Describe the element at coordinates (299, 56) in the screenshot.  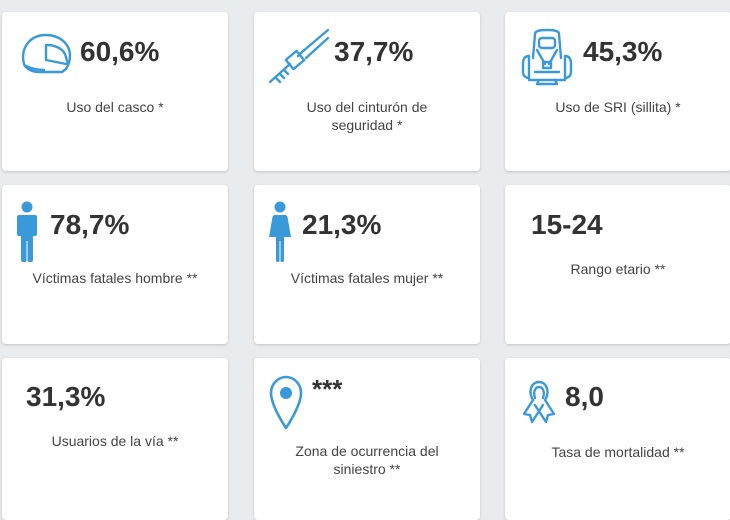
I see `seatbelt-icon` at that location.